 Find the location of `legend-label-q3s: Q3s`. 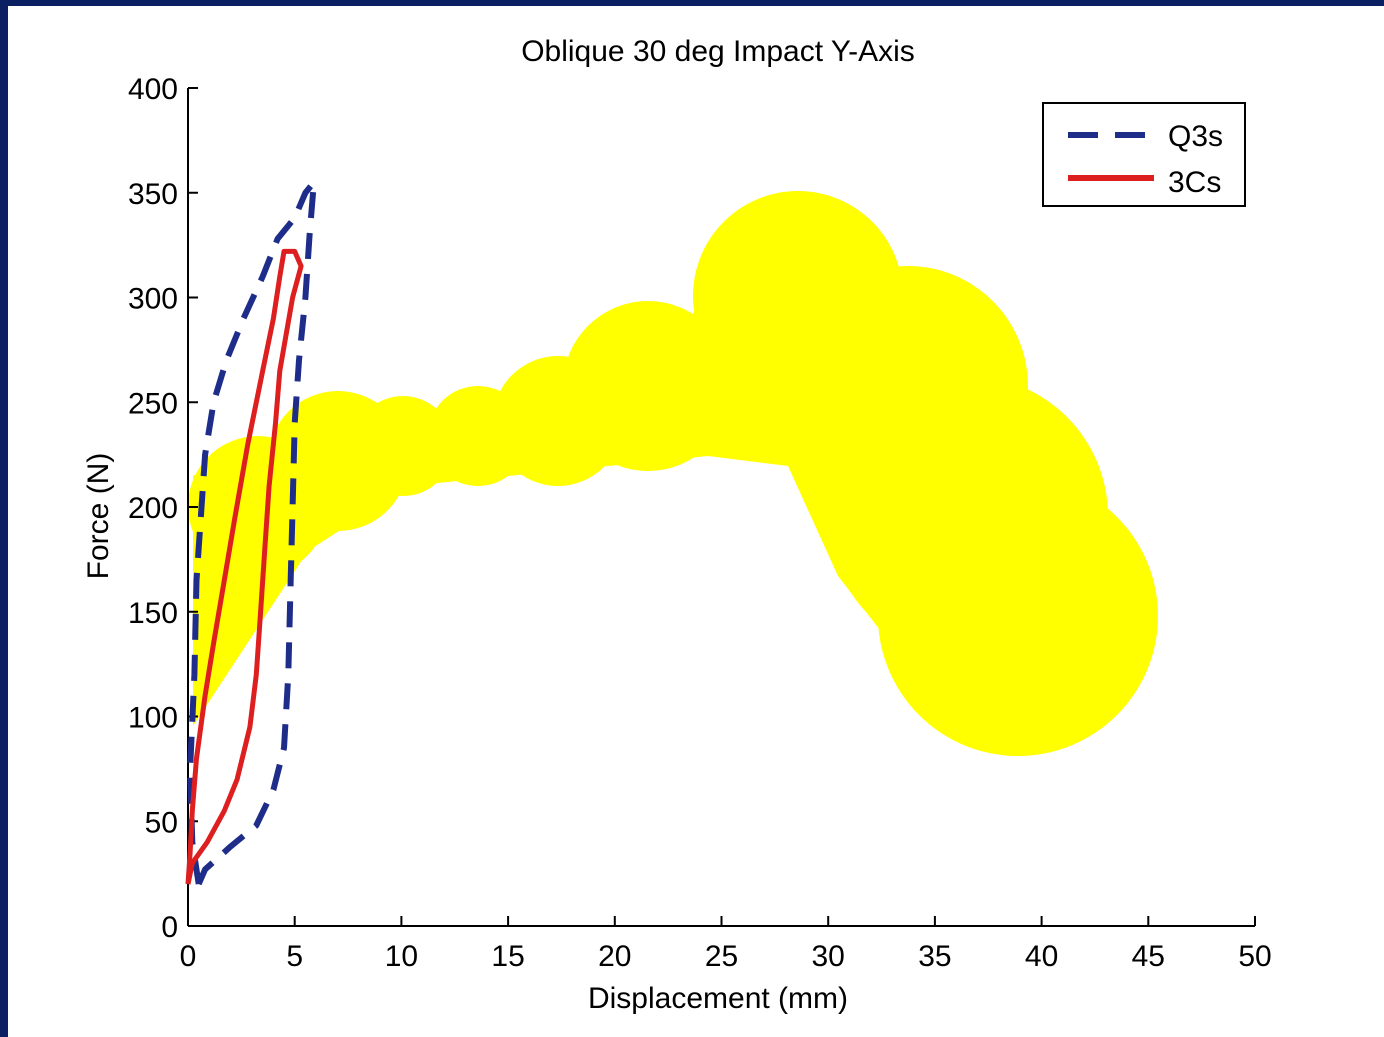

legend-label-q3s: Q3s is located at coordinates (1195, 136).